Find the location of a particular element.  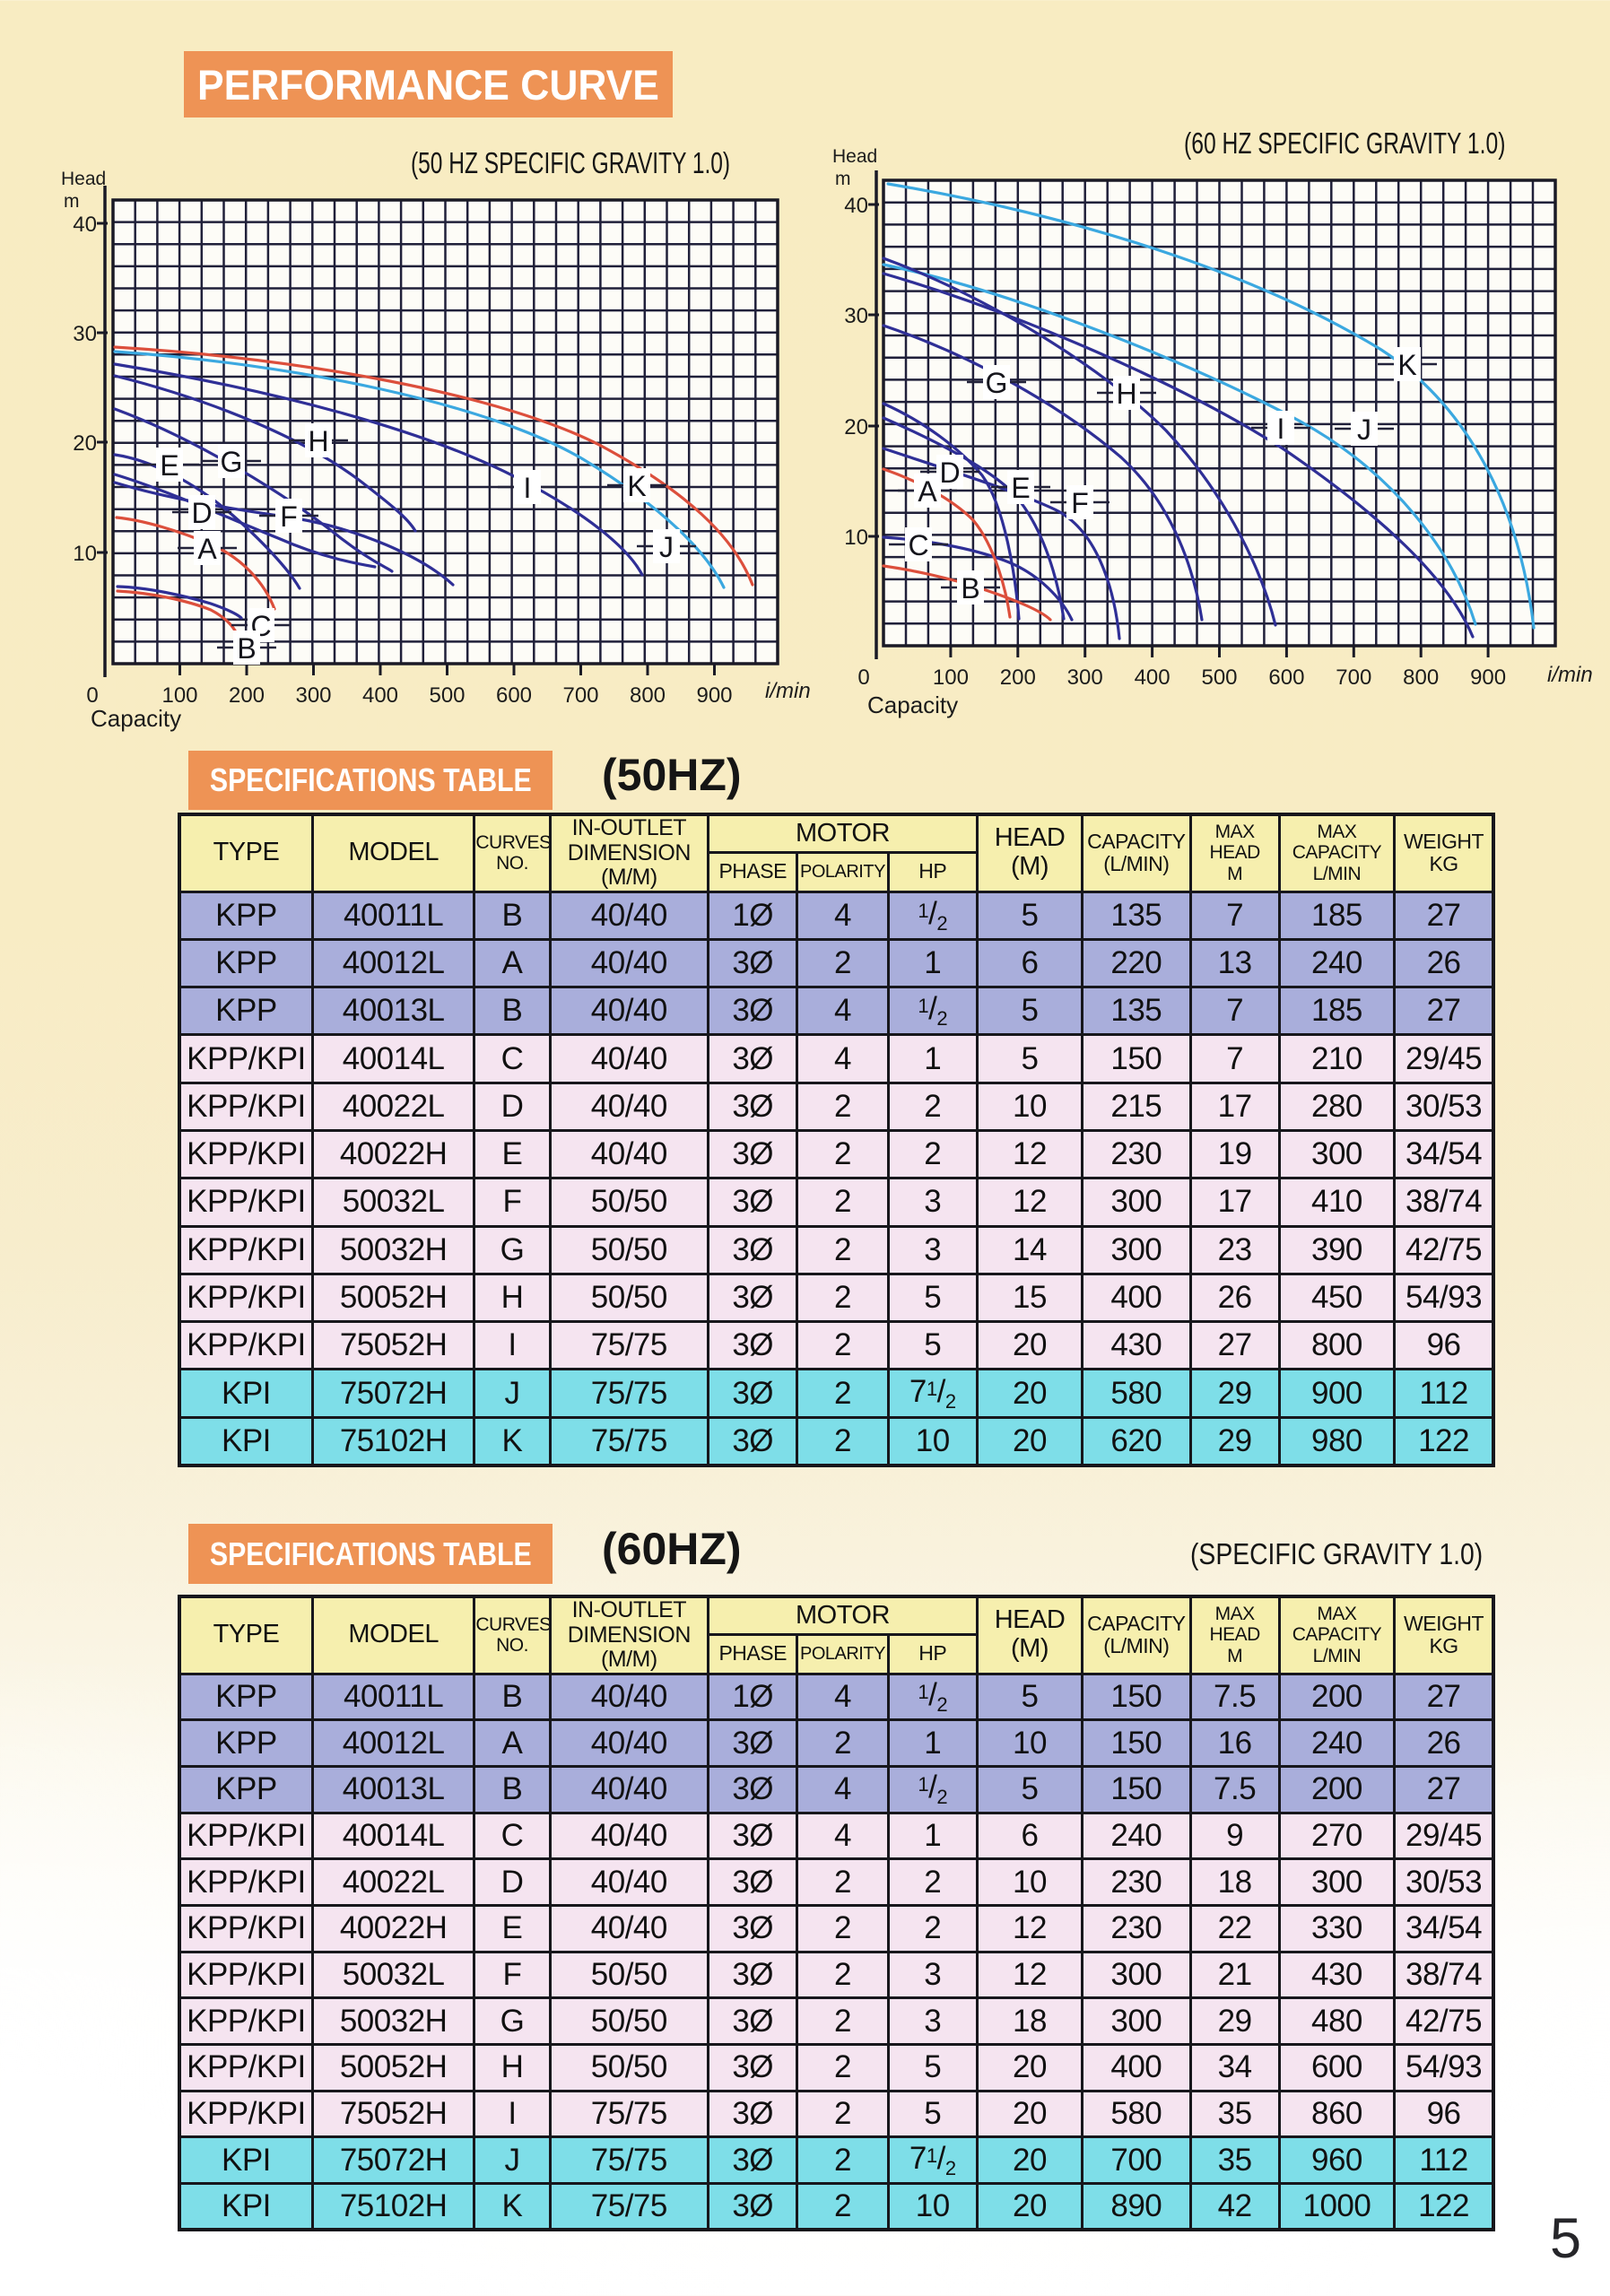

svg-text: C is located at coordinates (918, 545).